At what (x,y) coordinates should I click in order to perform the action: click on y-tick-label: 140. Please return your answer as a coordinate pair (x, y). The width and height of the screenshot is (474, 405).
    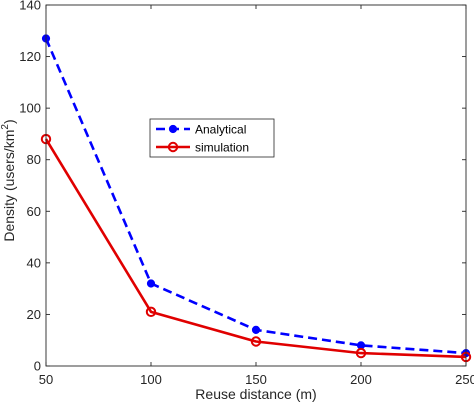
    Looking at the image, I should click on (30, 6).